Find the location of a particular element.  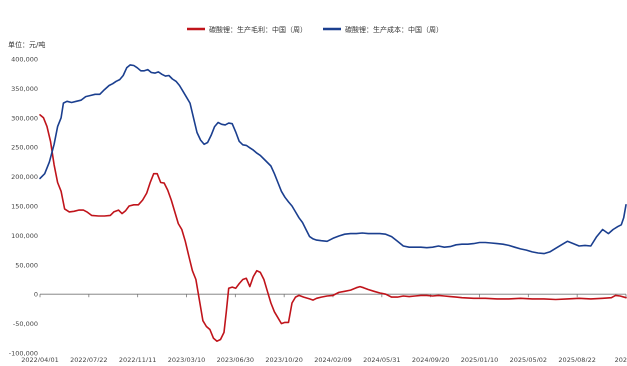

x-tick-label: 2025/05/02 is located at coordinates (528, 359).